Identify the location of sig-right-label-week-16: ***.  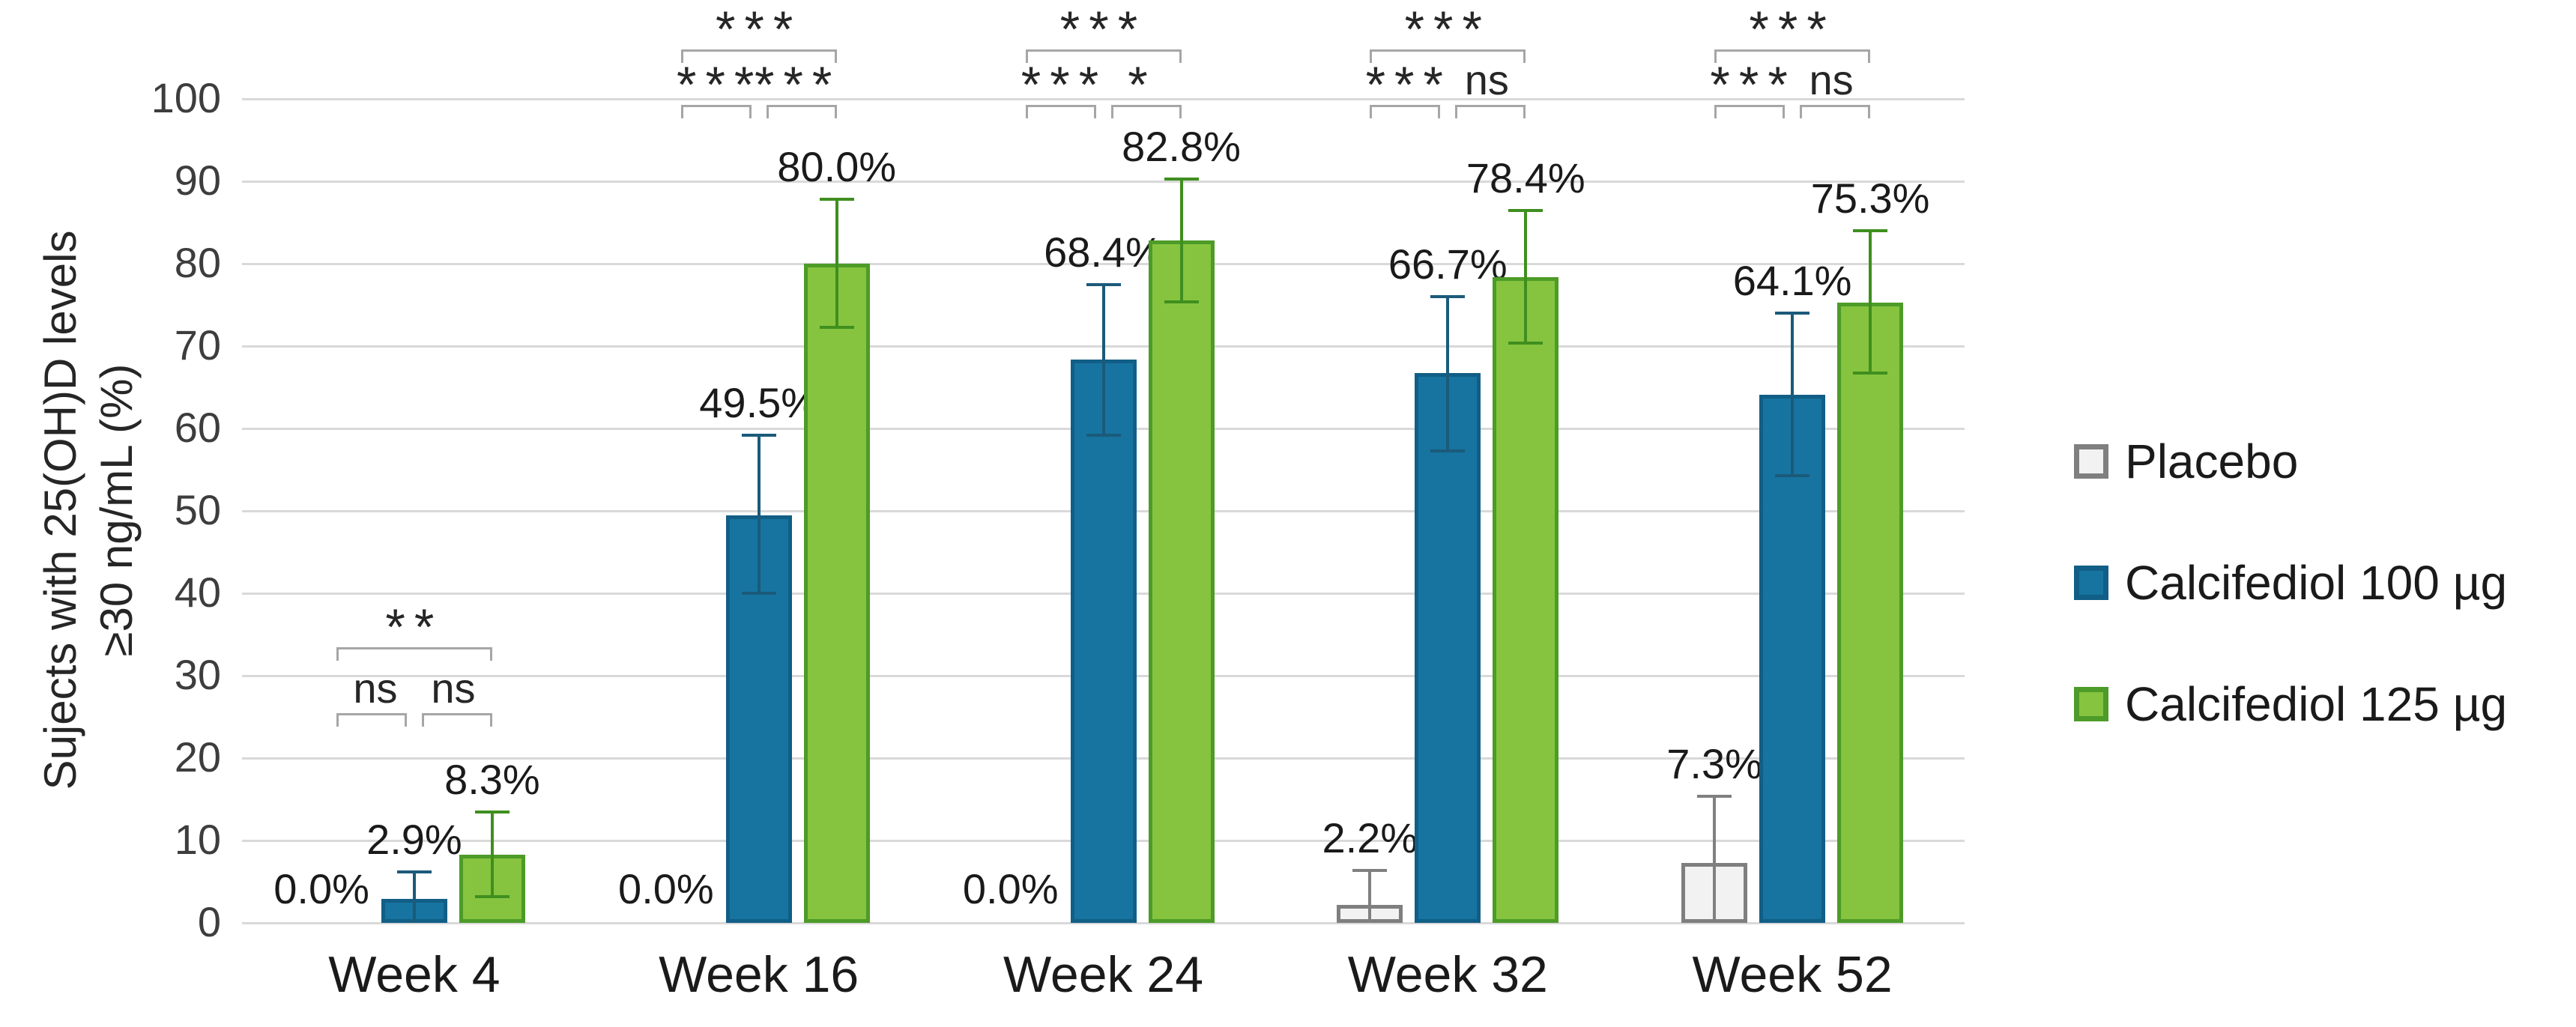
(797, 84).